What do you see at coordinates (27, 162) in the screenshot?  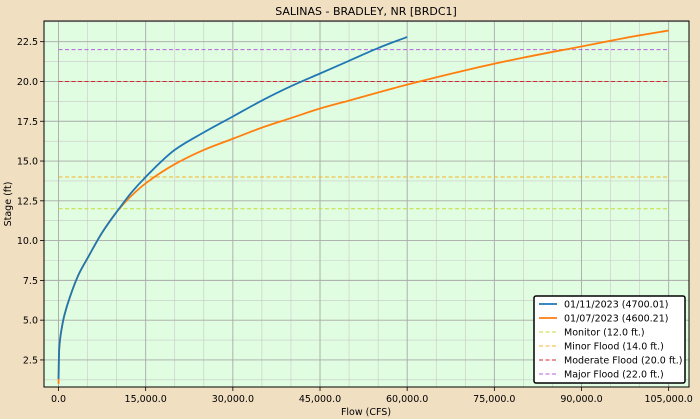 I see `y-tick-label: 15.0` at bounding box center [27, 162].